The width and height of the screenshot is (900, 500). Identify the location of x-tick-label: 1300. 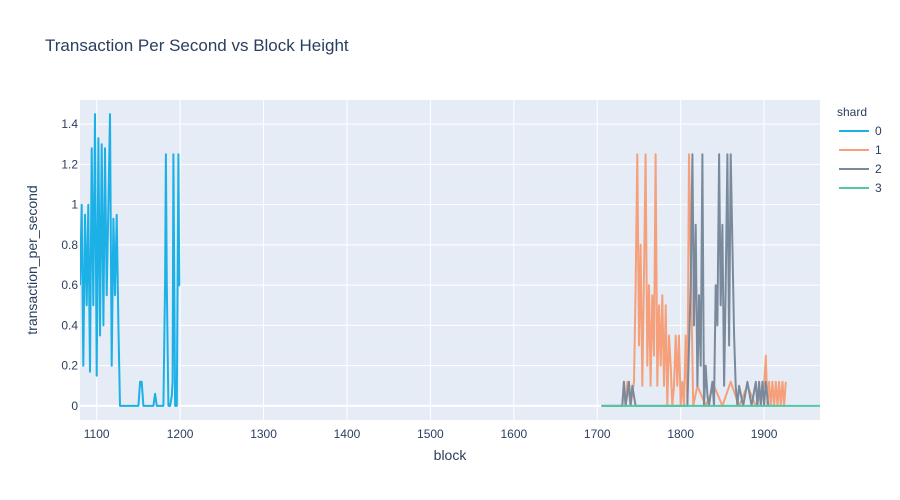
(263, 434).